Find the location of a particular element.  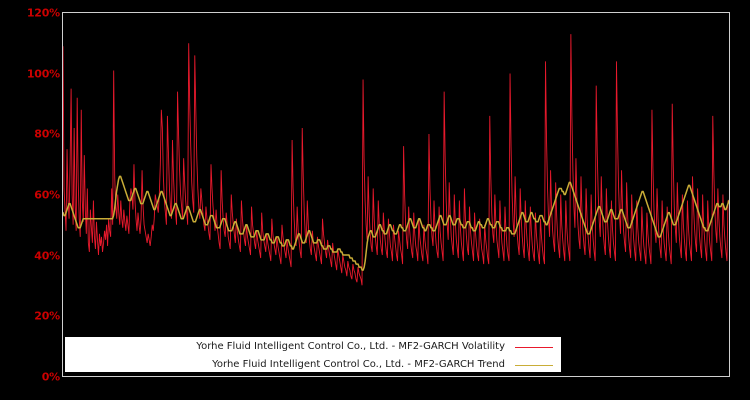

y-tick-3: 60% is located at coordinates (47, 195).